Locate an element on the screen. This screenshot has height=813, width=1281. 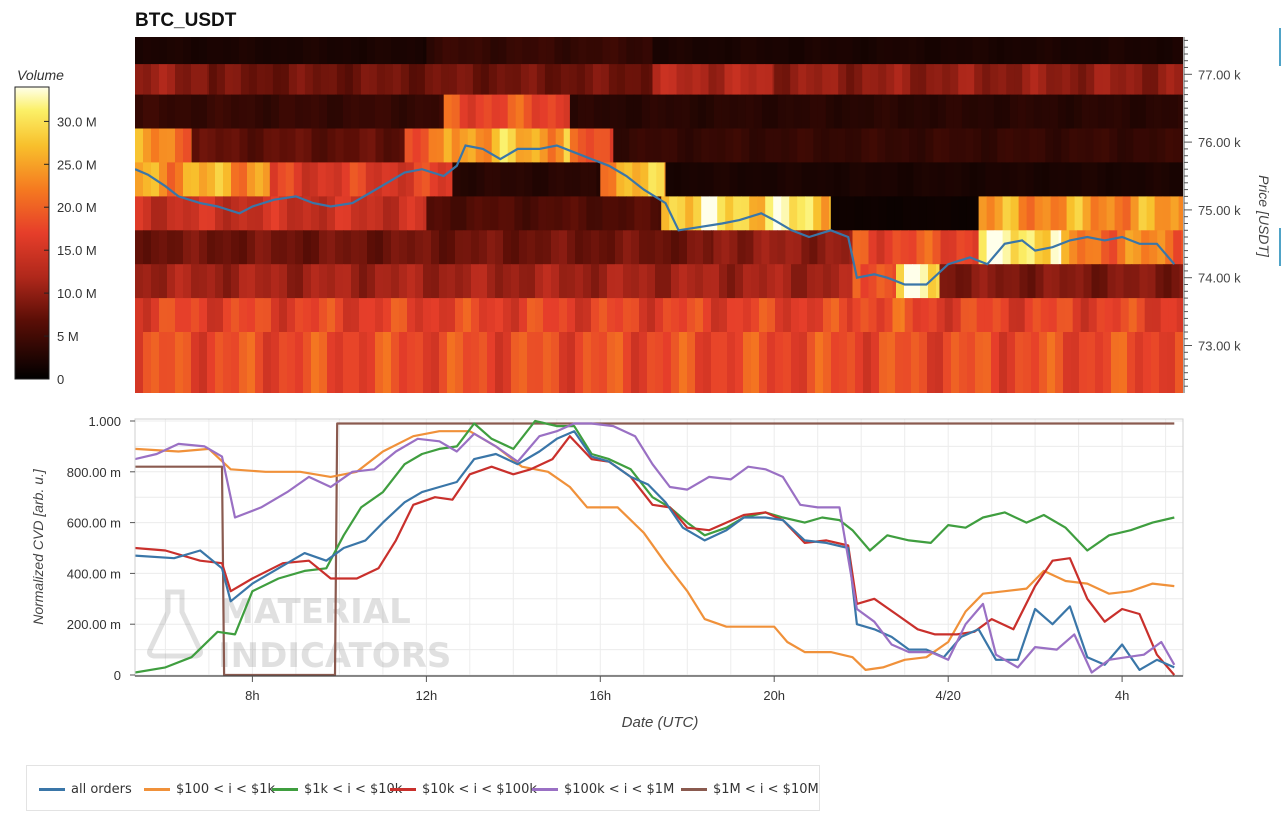
colorbar-tick-label: 0 is located at coordinates (60, 379).